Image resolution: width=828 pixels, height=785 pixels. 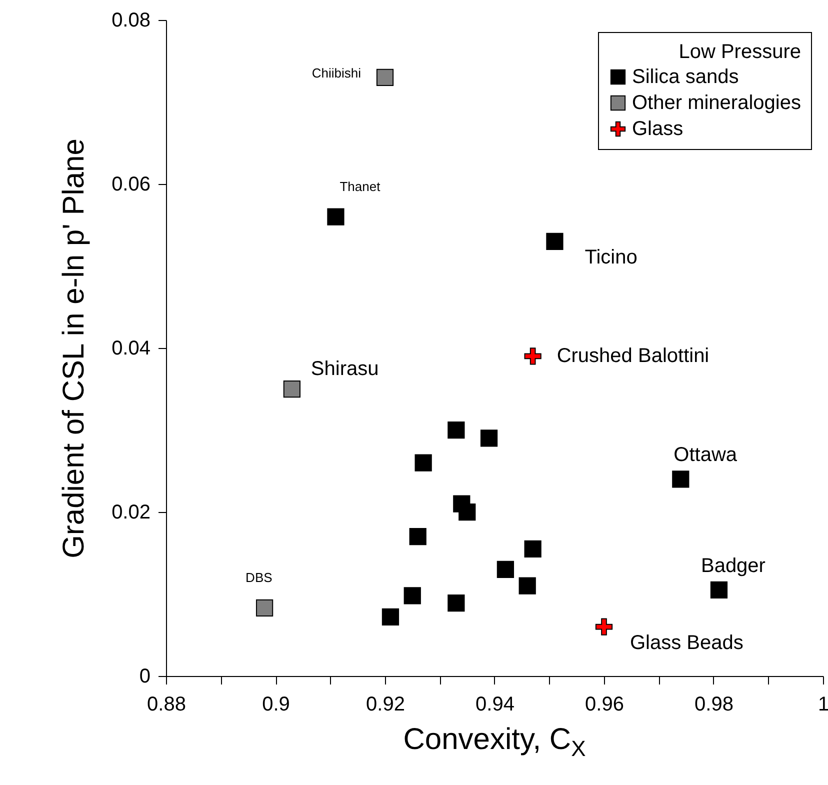 I want to click on annotation: DBS, so click(x=259, y=577).